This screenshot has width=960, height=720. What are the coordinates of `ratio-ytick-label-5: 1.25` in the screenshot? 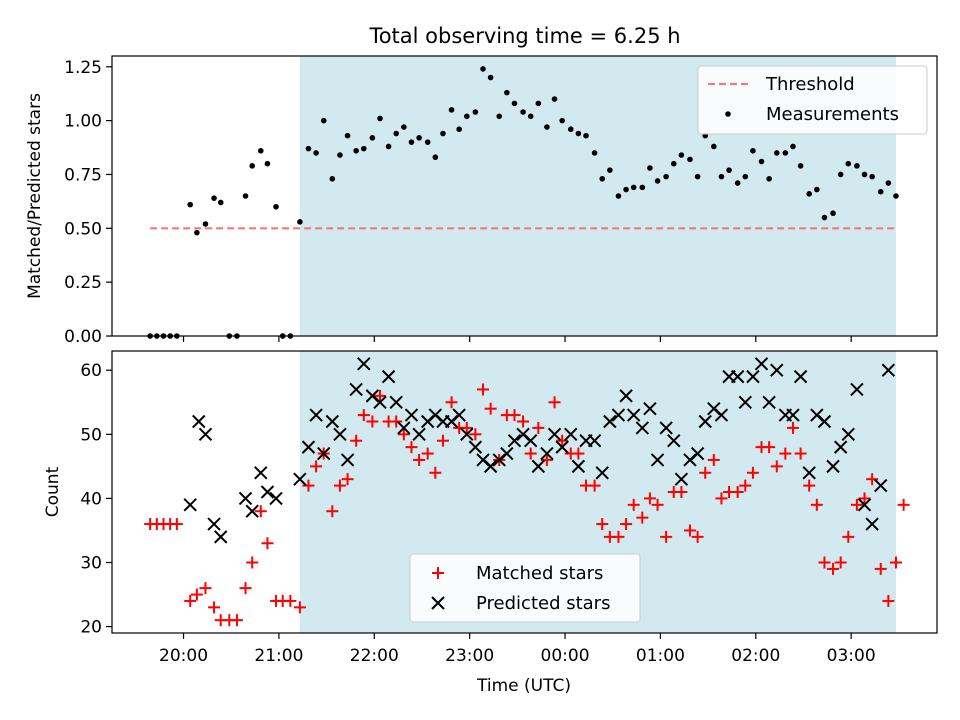 It's located at (83, 68).